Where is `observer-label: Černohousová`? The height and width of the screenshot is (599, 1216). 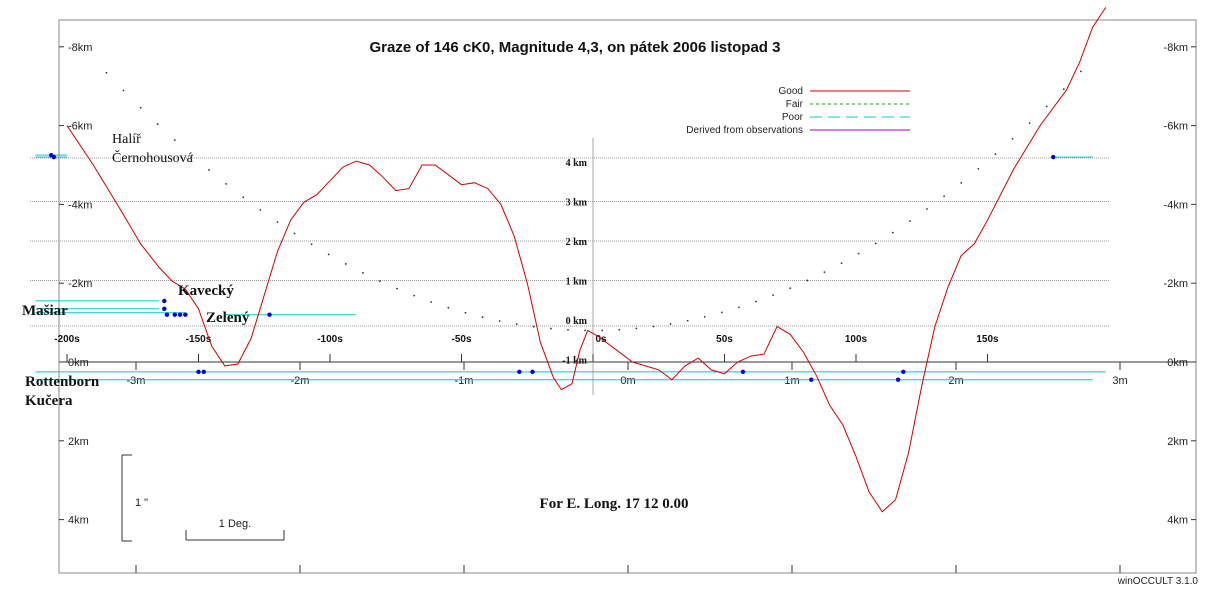 observer-label: Černohousová is located at coordinates (153, 157).